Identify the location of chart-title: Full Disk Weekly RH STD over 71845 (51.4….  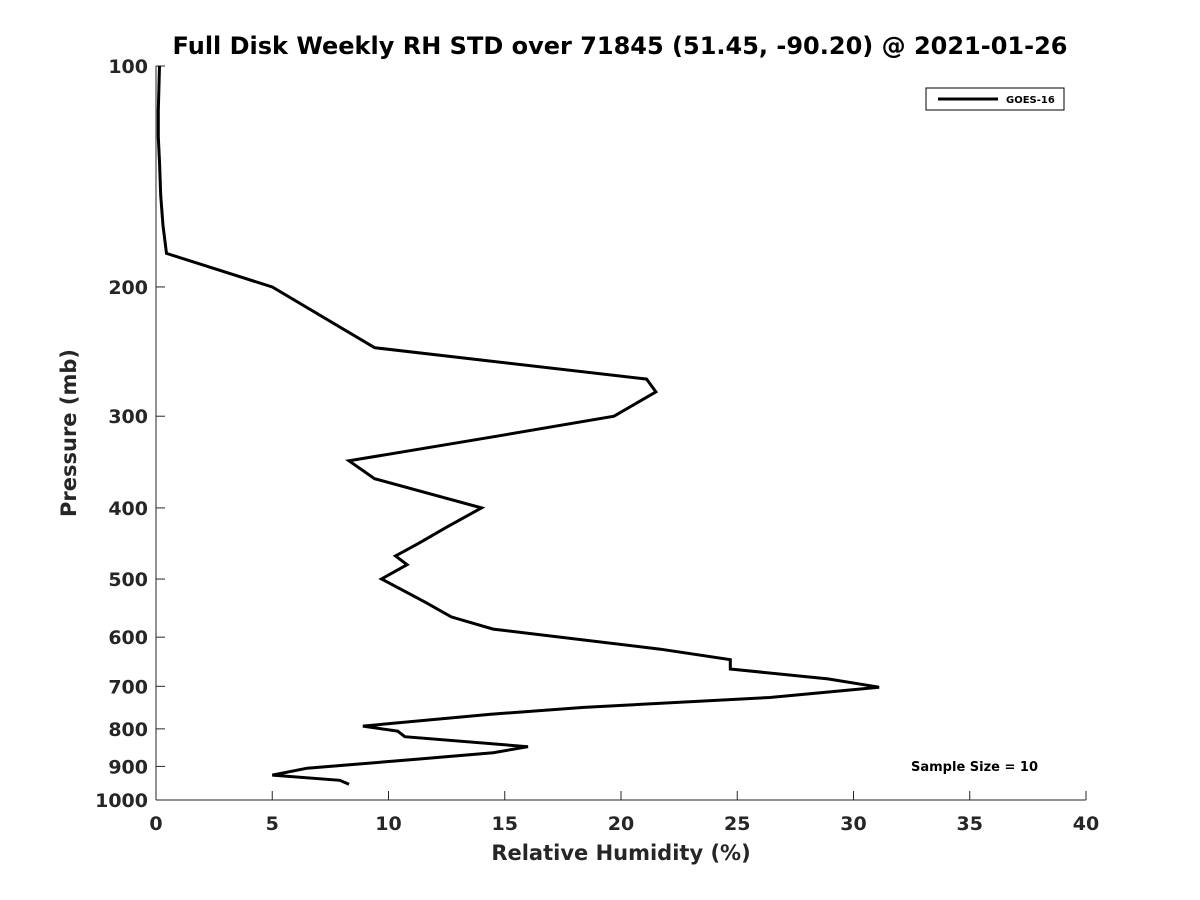
(620, 46).